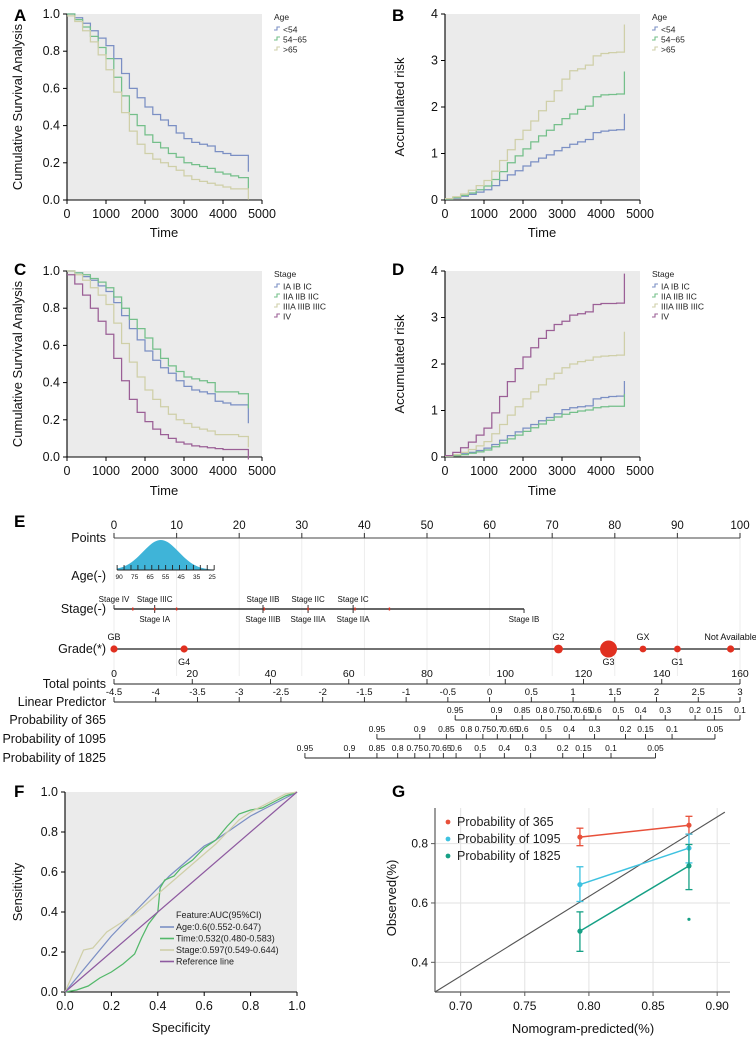 The image size is (756, 1048). Describe the element at coordinates (305, 748) in the screenshot. I see `svg-text: 0.95` at that location.